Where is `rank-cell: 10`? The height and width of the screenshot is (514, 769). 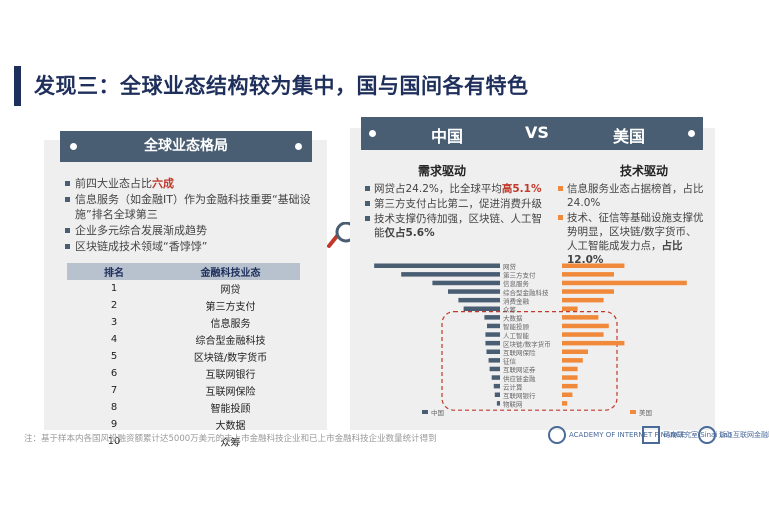
rank-cell: 10 is located at coordinates (114, 441).